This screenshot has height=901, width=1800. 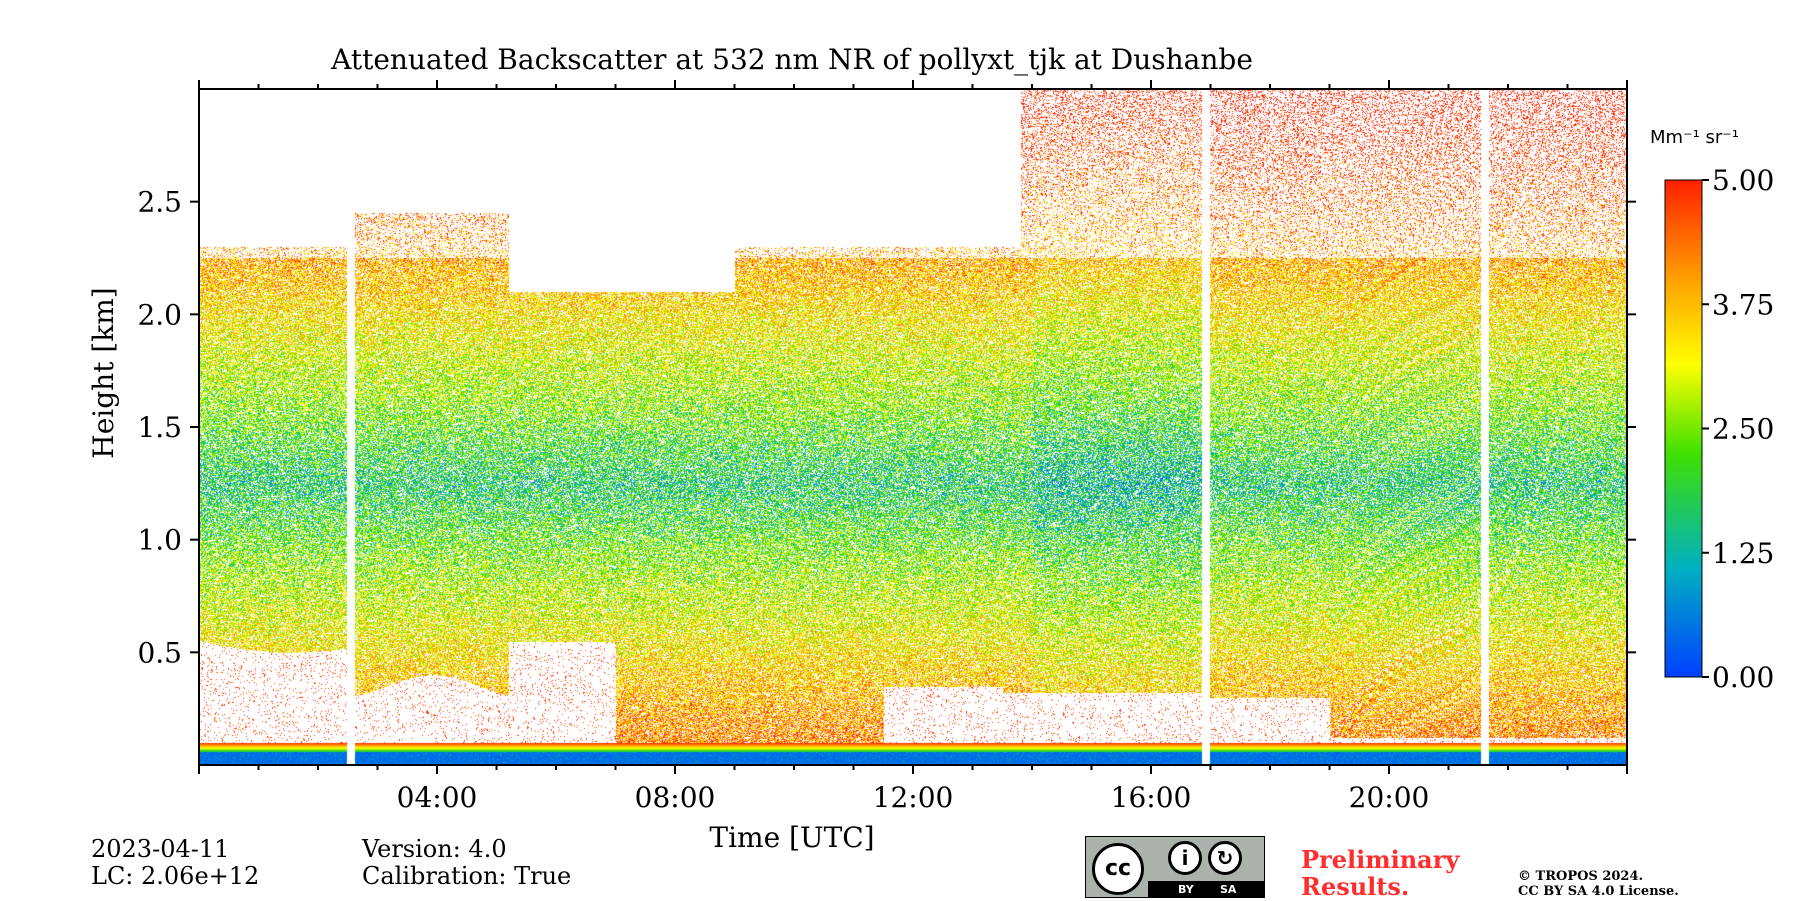 I want to click on x-tick-label: 16:00, so click(x=1151, y=797).